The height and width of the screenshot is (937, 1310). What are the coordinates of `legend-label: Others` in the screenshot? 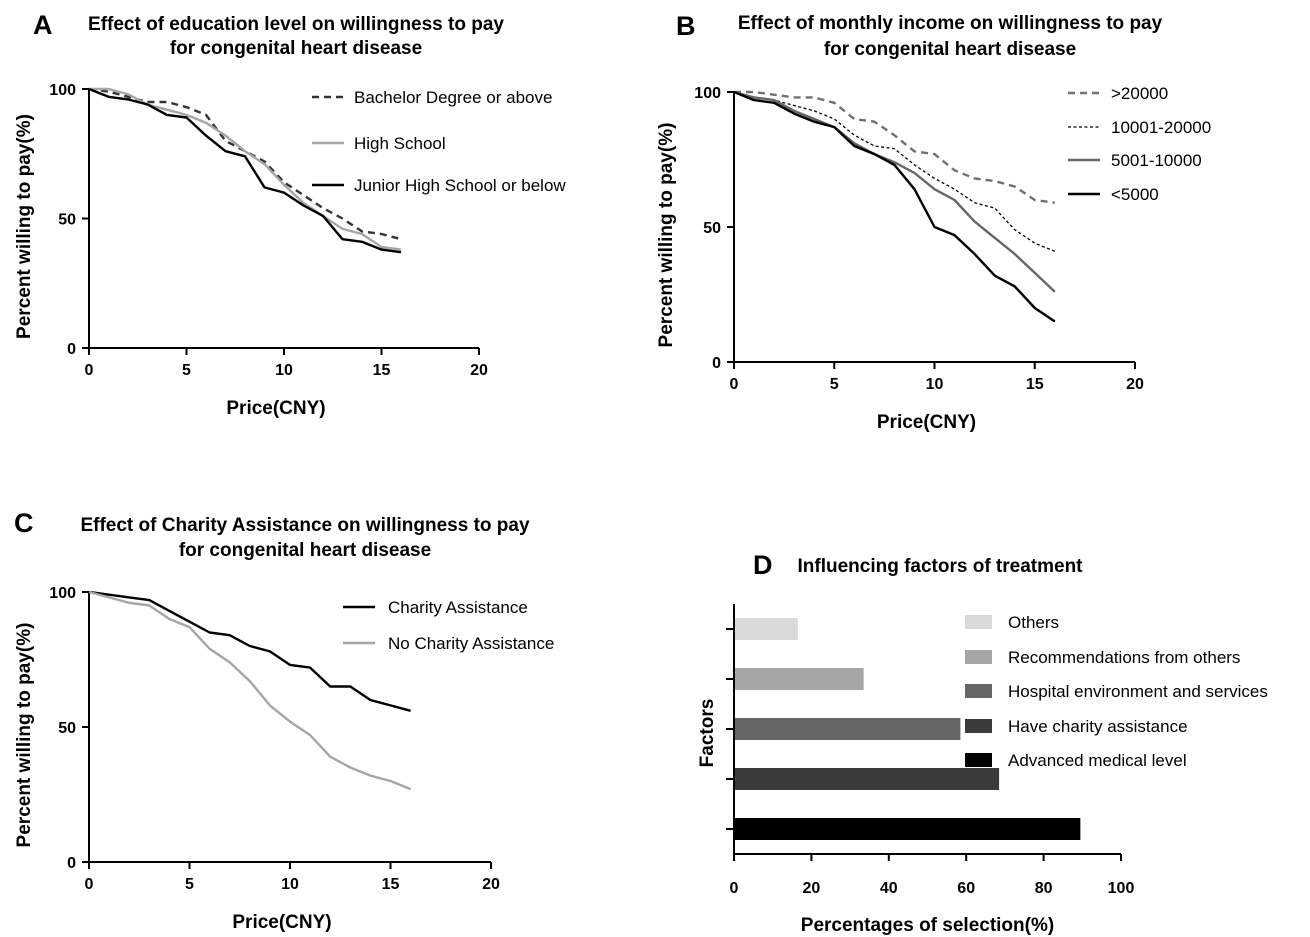 It's located at (1033, 622).